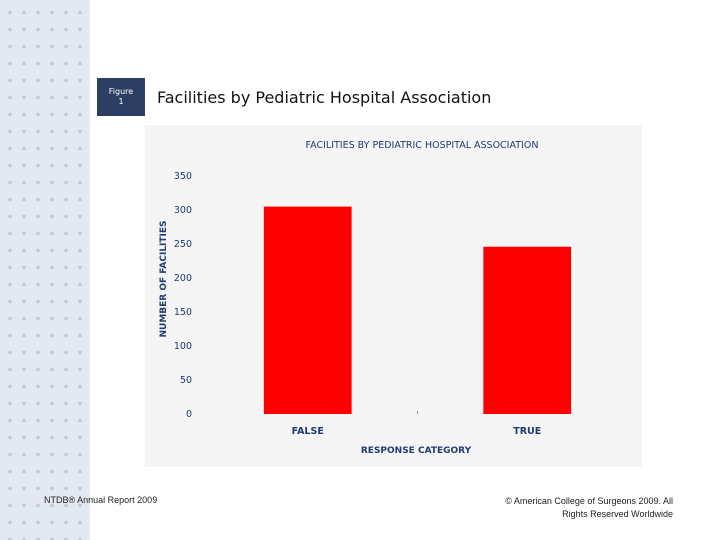 This screenshot has height=540, width=720. What do you see at coordinates (183, 346) in the screenshot?
I see `y-tick-label: 100` at bounding box center [183, 346].